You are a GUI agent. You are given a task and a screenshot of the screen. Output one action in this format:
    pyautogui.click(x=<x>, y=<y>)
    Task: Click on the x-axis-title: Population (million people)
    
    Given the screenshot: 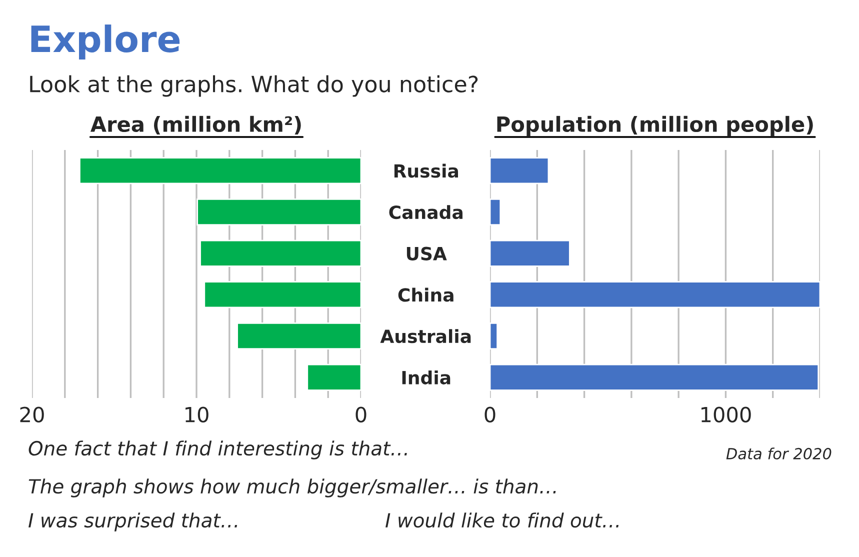 What is the action you would take?
    pyautogui.click(x=655, y=126)
    